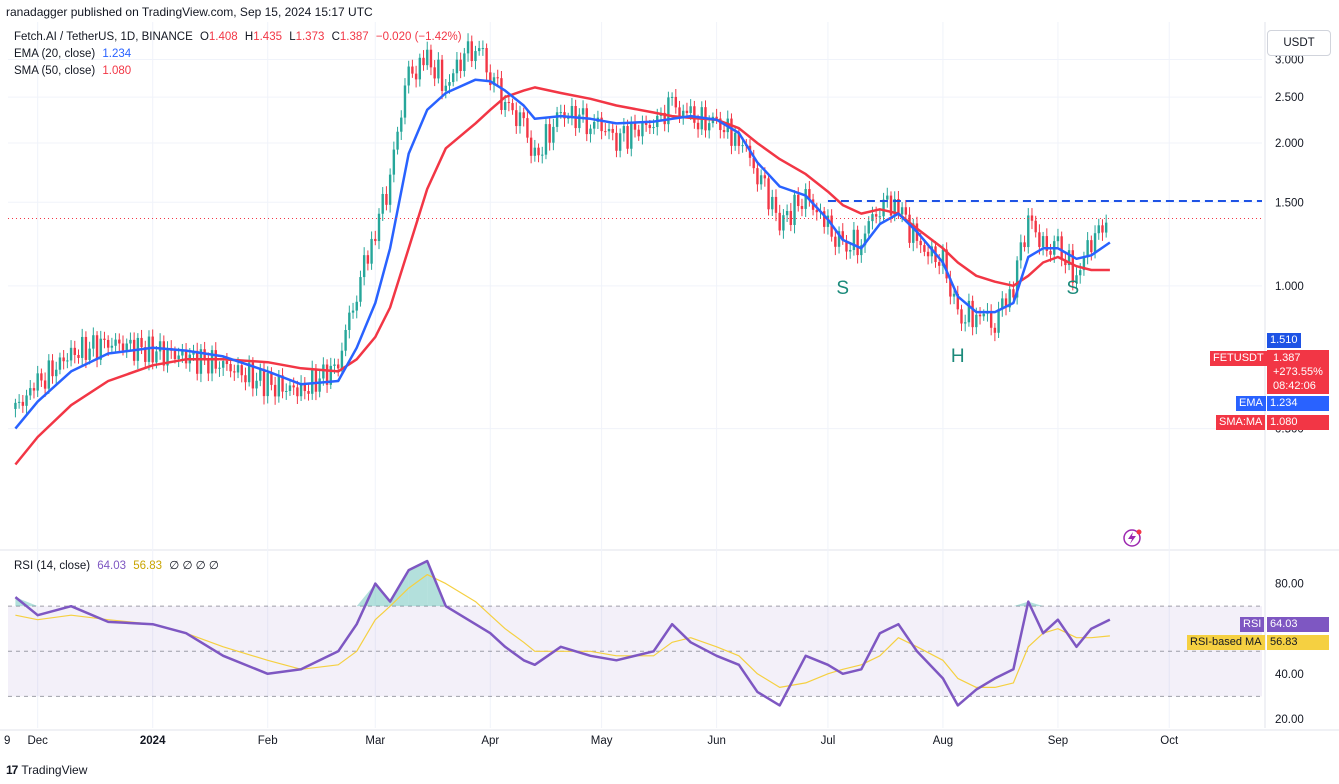  Describe the element at coordinates (46, 770) in the screenshot. I see `tradingview-footer: 17 TradingView` at that location.